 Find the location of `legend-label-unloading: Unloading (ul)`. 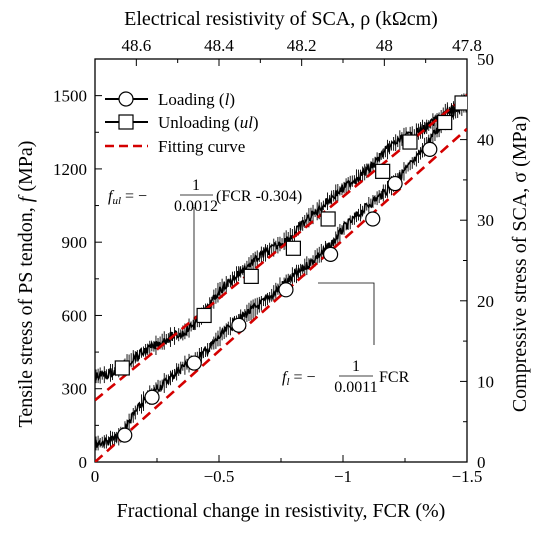

legend-label-unloading: Unloading (ul) is located at coordinates (208, 122).